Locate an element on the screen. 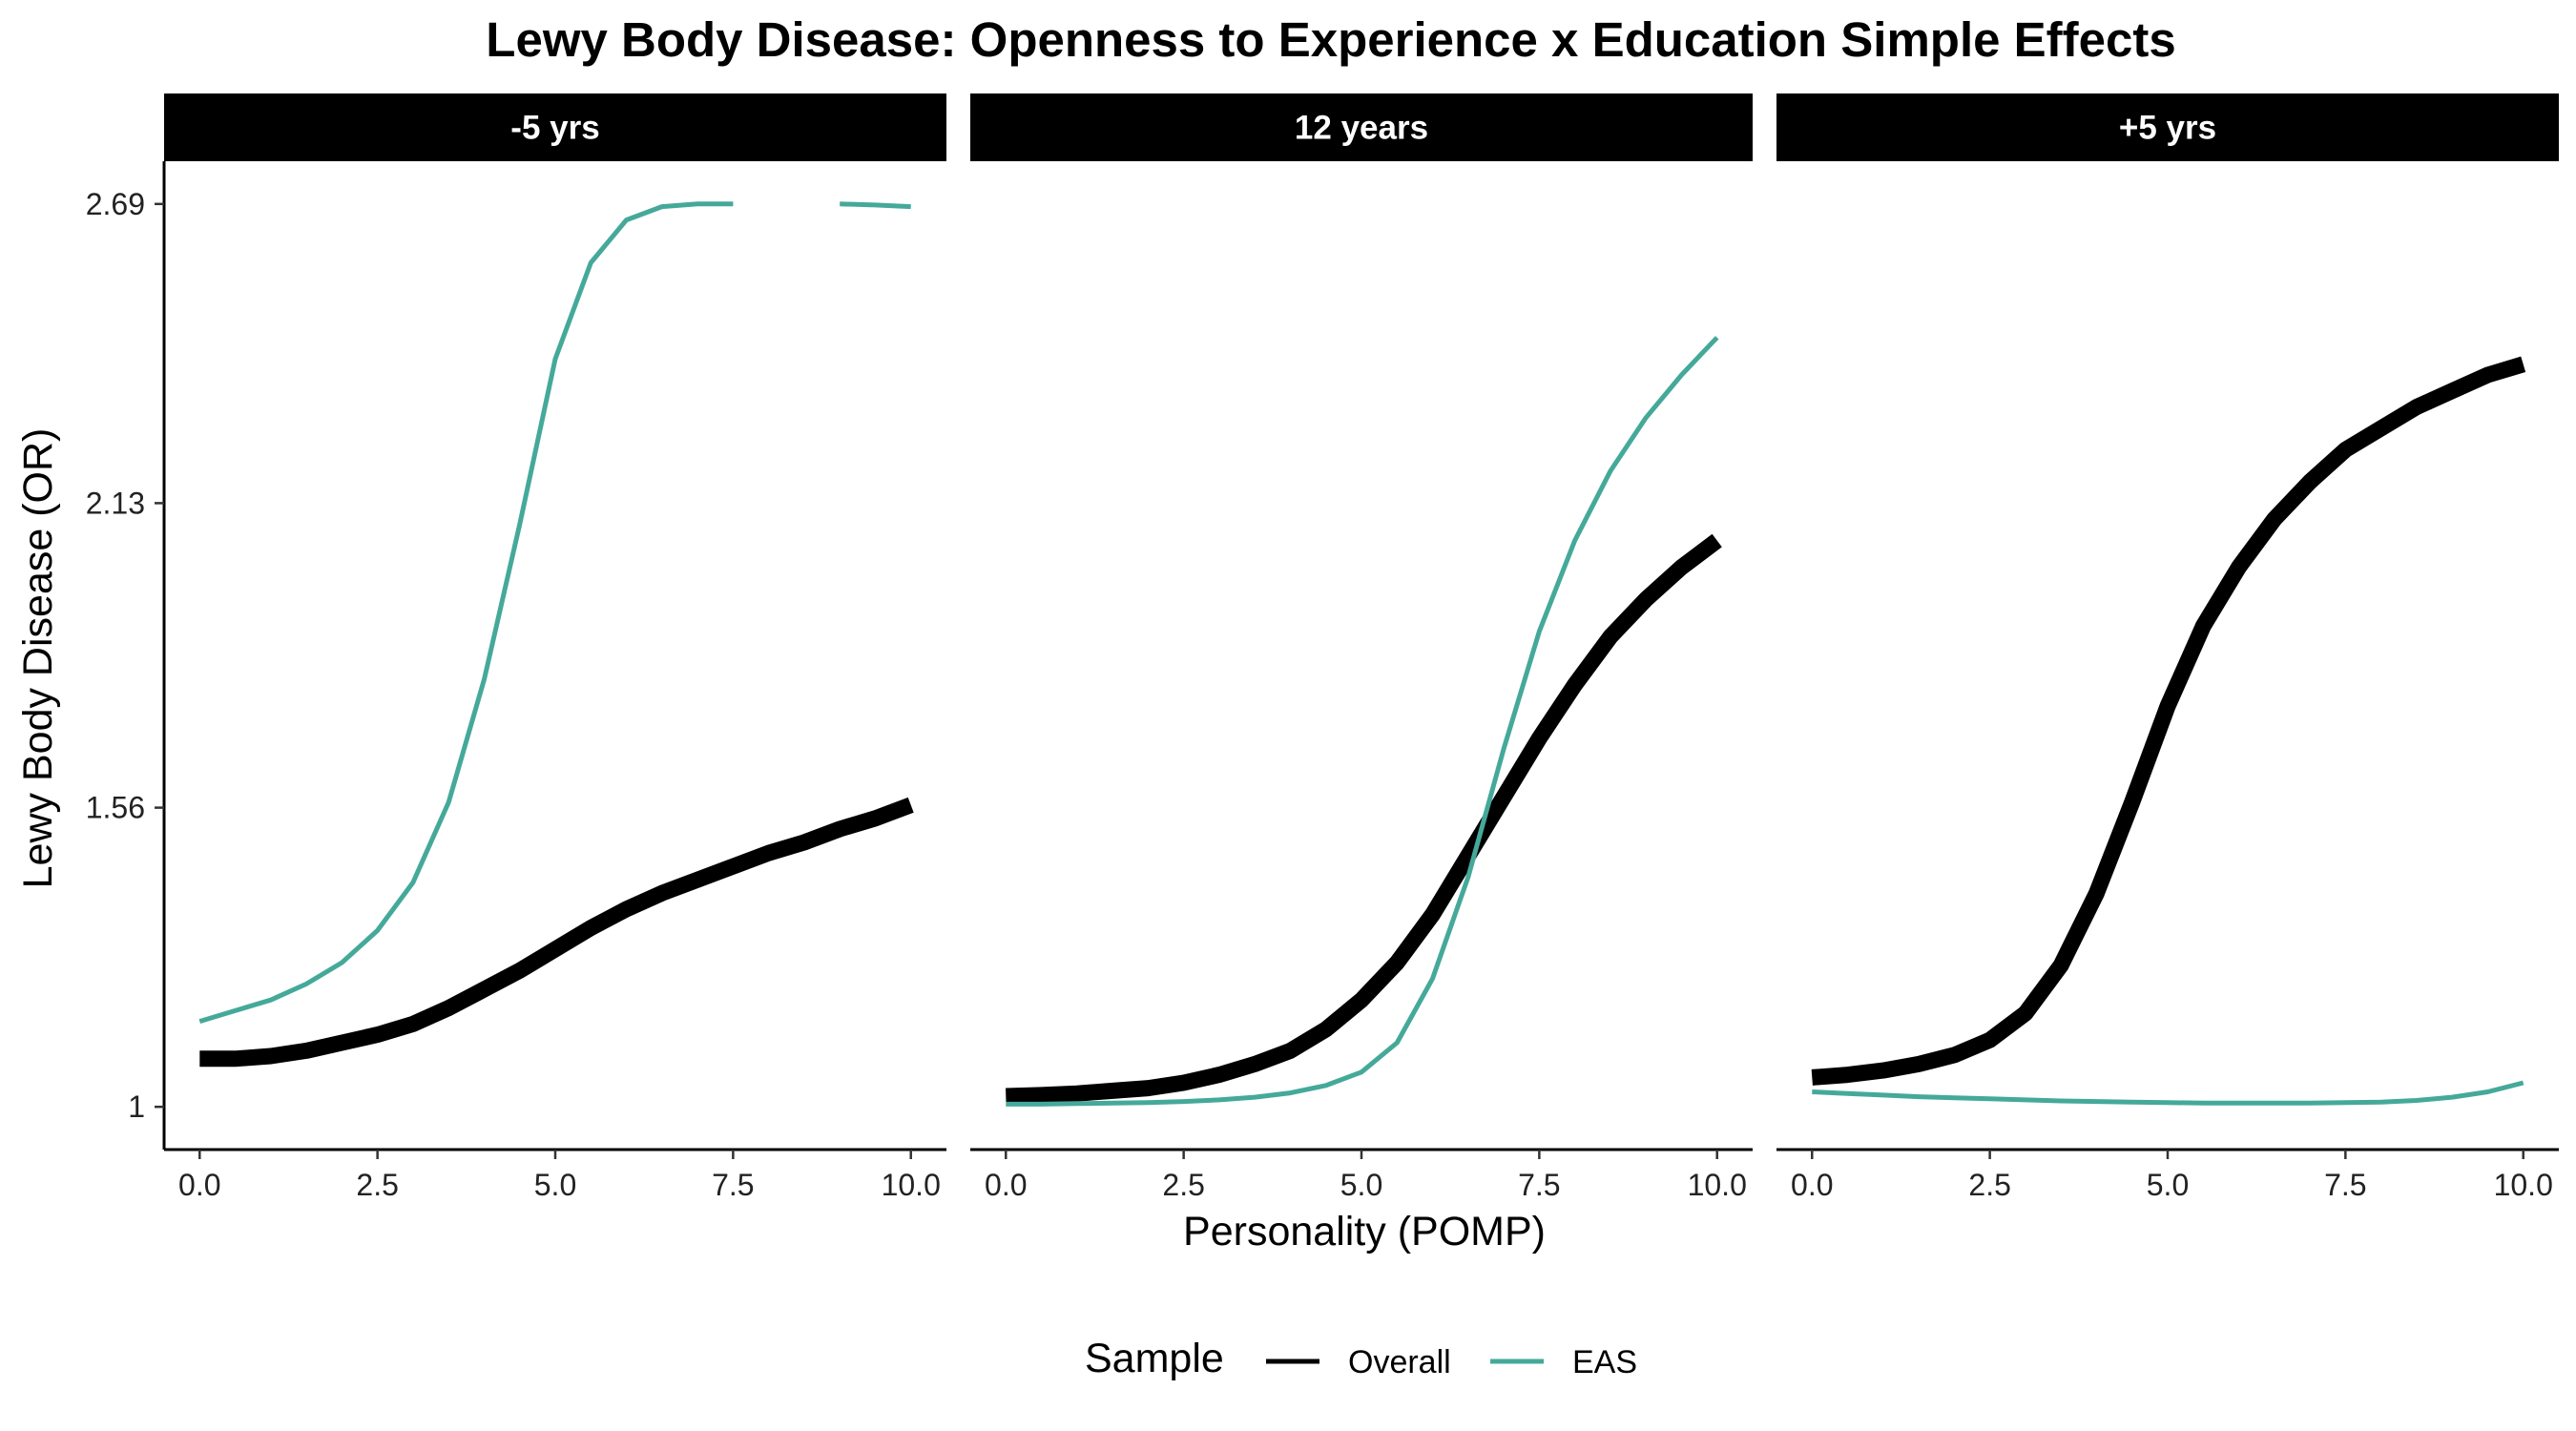  legend-title: Sample is located at coordinates (1154, 1358).